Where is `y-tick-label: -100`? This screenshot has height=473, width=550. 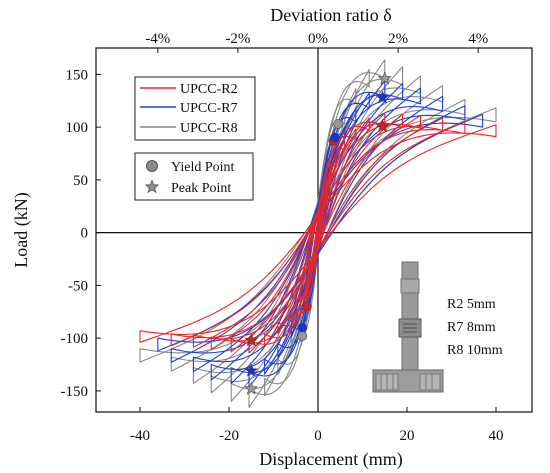
y-tick-label: -100 is located at coordinates (75, 339).